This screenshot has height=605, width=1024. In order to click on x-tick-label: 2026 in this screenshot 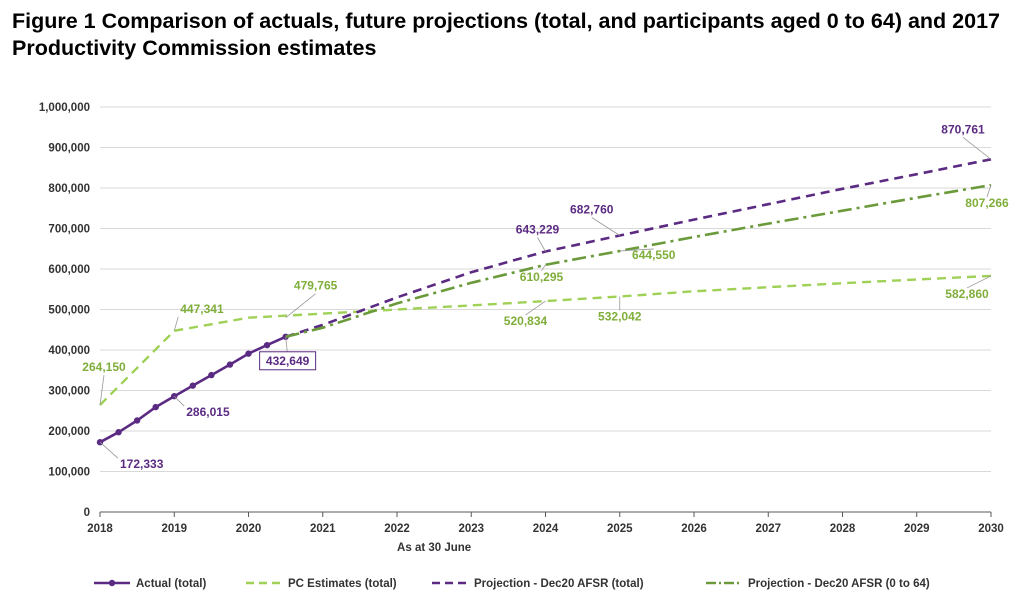, I will do `click(694, 529)`.